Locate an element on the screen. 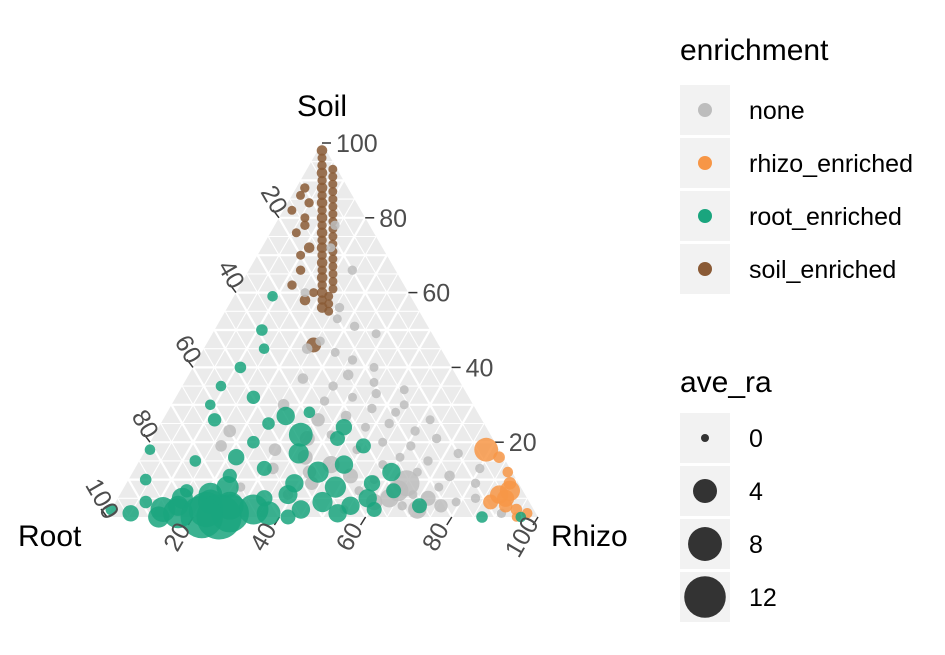 The width and height of the screenshot is (945, 655). legend-label-none: none is located at coordinates (777, 111).